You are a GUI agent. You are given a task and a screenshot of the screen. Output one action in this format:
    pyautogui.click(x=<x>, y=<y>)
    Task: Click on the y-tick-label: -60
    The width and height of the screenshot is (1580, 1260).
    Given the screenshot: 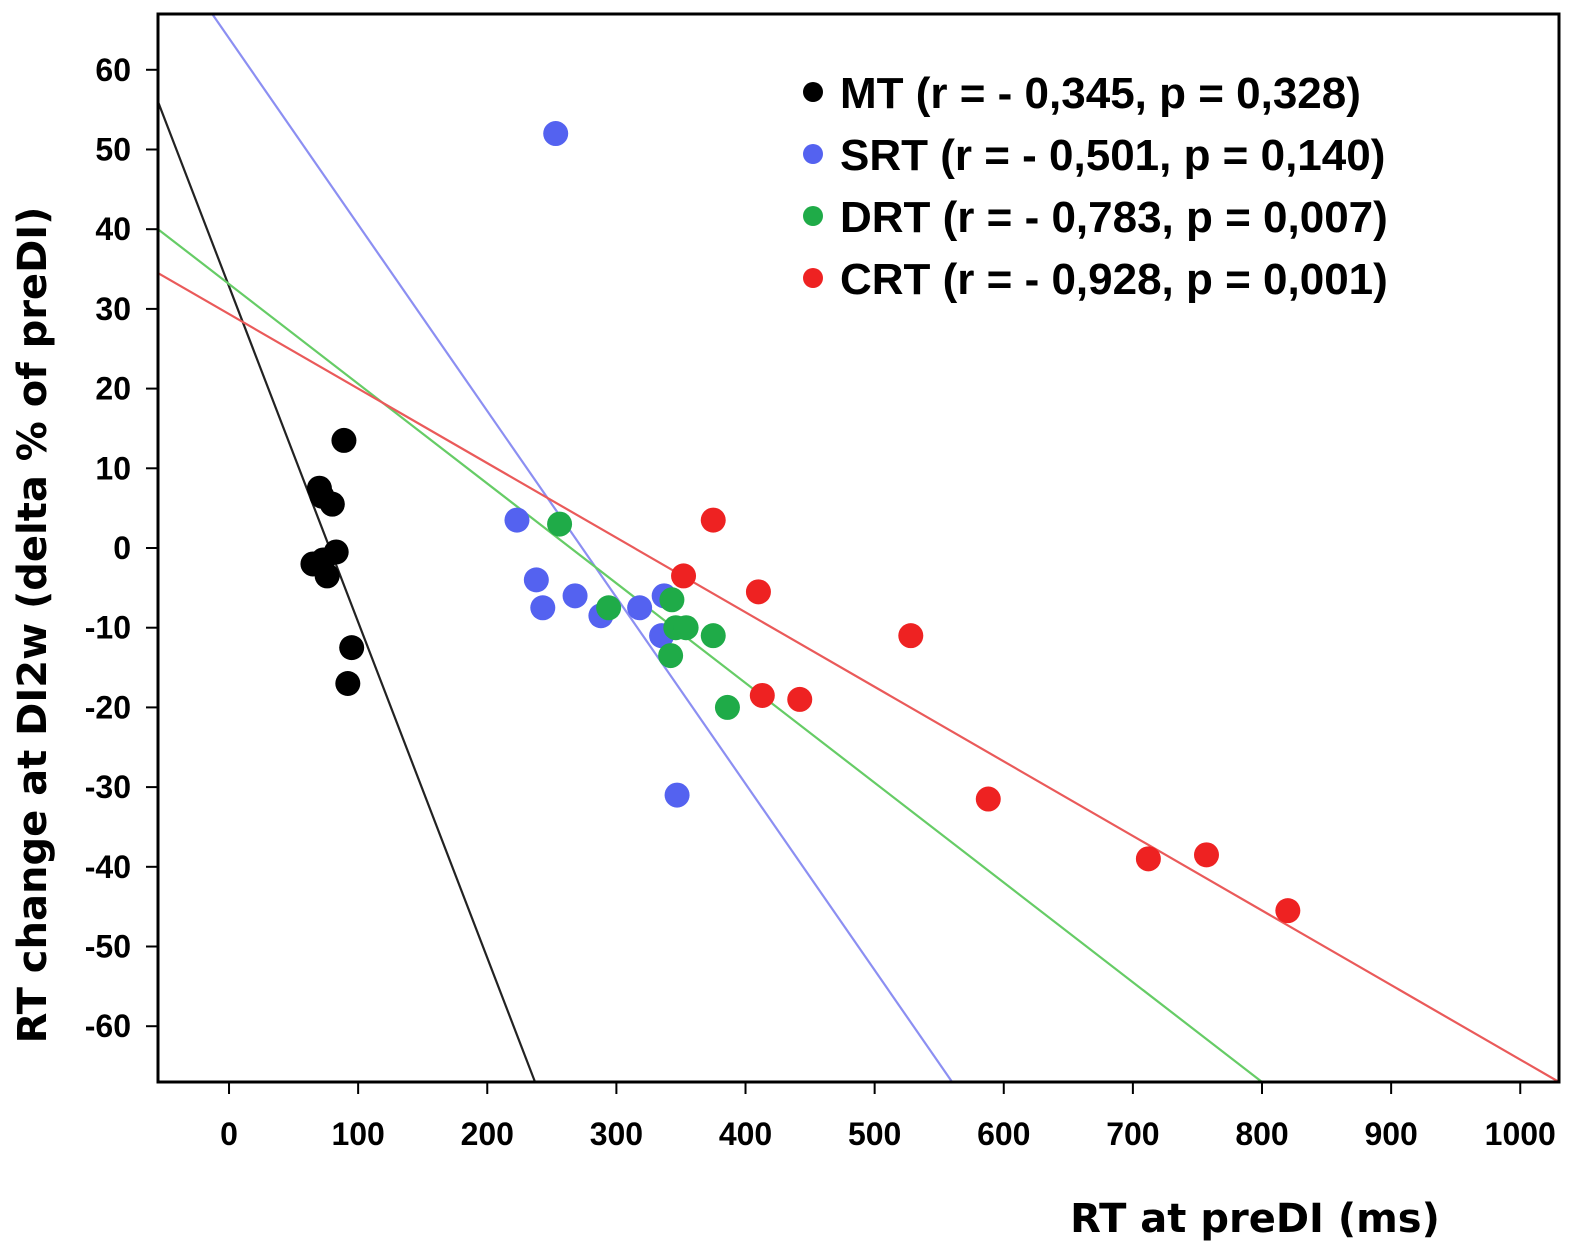 What is the action you would take?
    pyautogui.click(x=108, y=1026)
    